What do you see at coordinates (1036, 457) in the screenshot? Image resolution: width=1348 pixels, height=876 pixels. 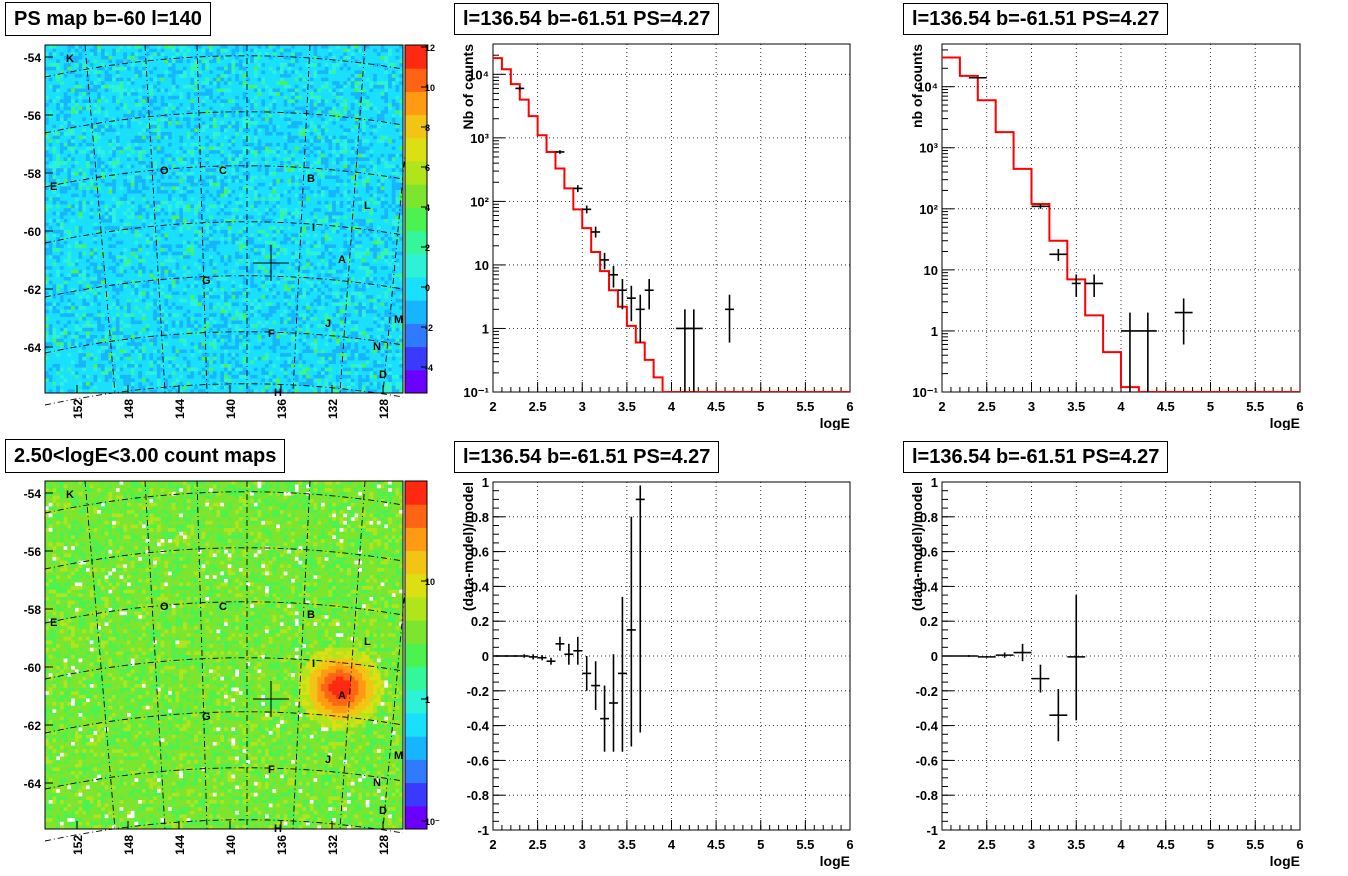 I see `residual-2-title: l=136.54 b=-61.51 PS=4.27` at bounding box center [1036, 457].